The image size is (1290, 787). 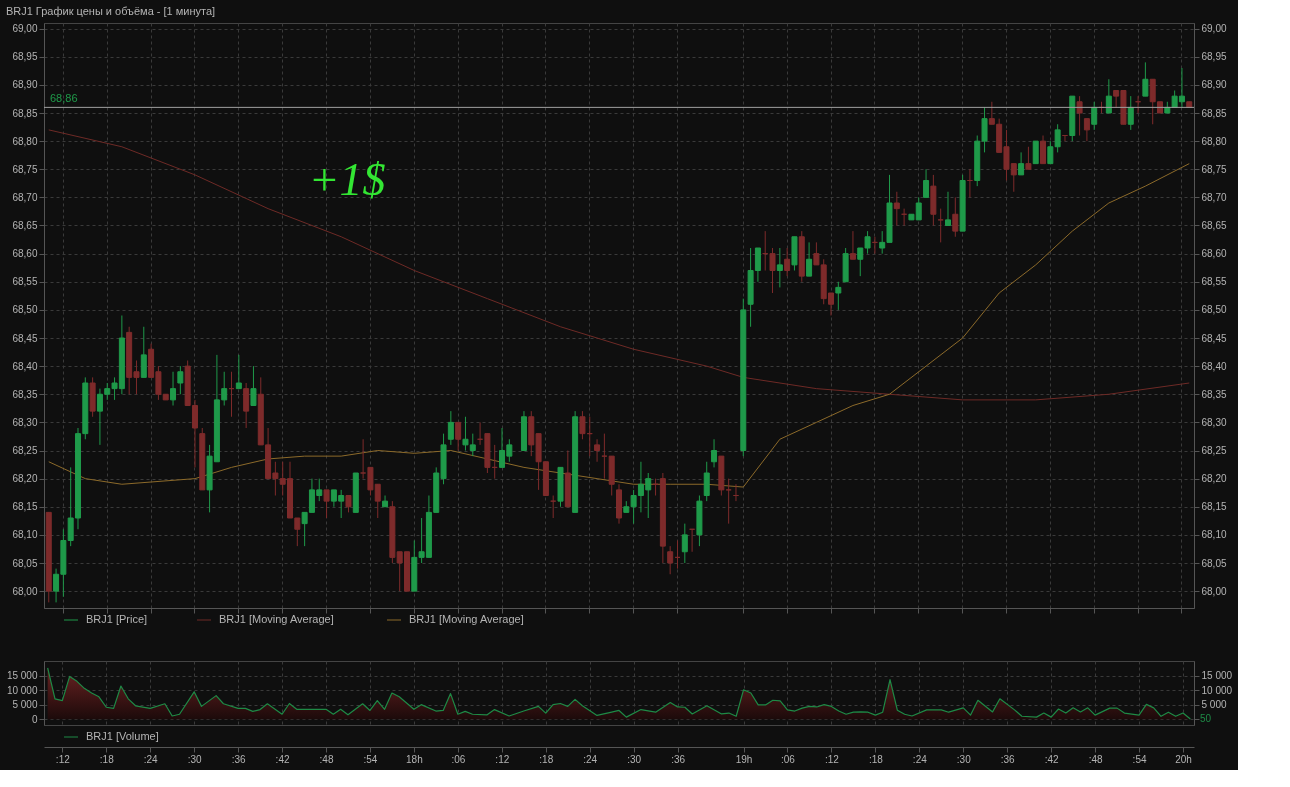 I want to click on y2-tick-label: 68,65, so click(x=1214, y=225).